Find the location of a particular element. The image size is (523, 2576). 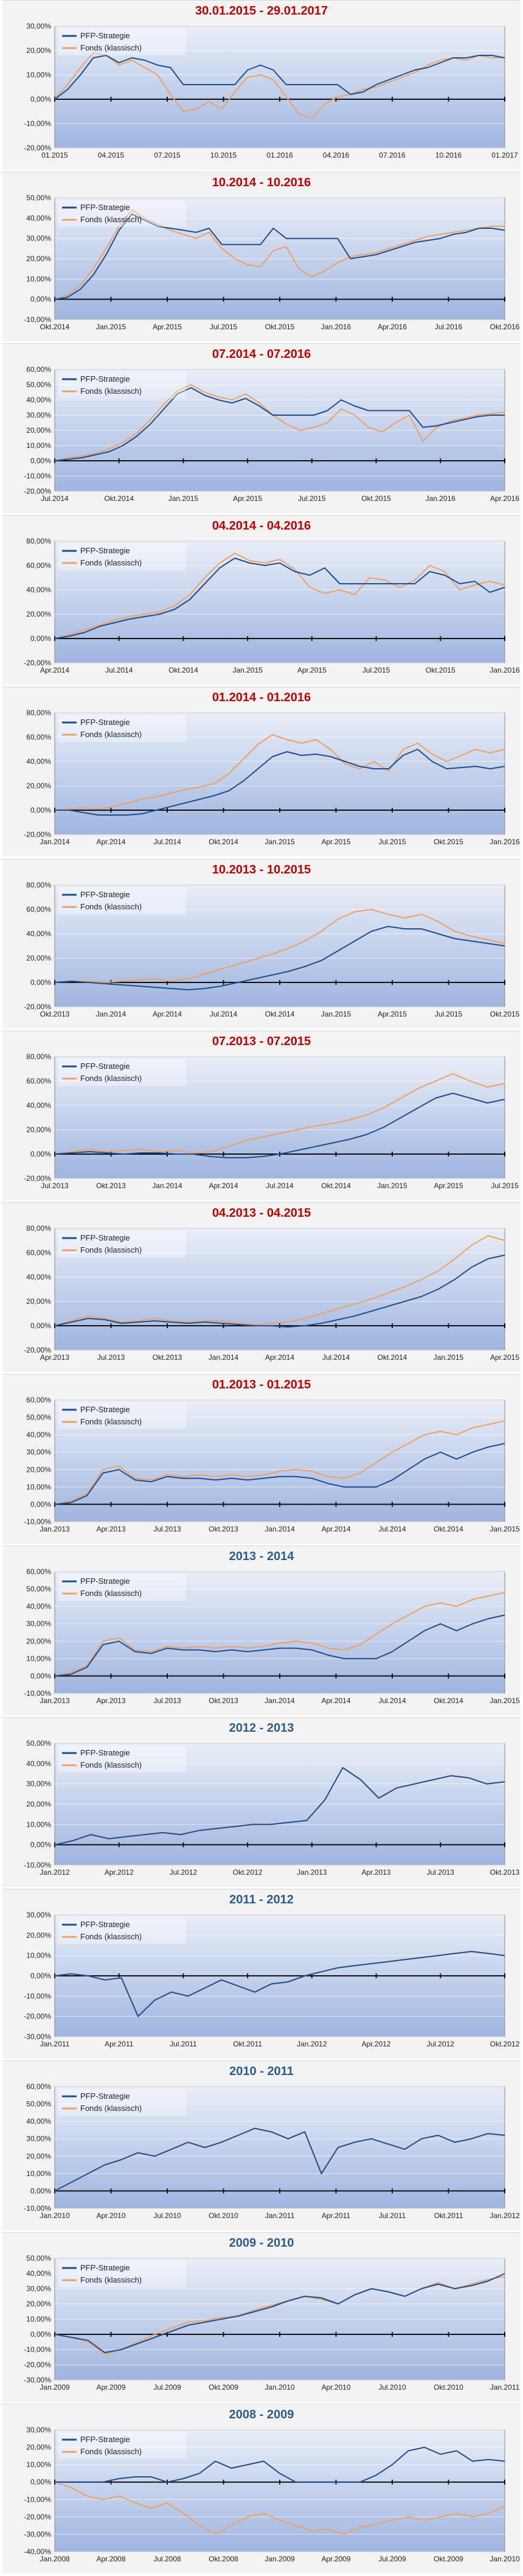

plot-area is located at coordinates (280, 1460).